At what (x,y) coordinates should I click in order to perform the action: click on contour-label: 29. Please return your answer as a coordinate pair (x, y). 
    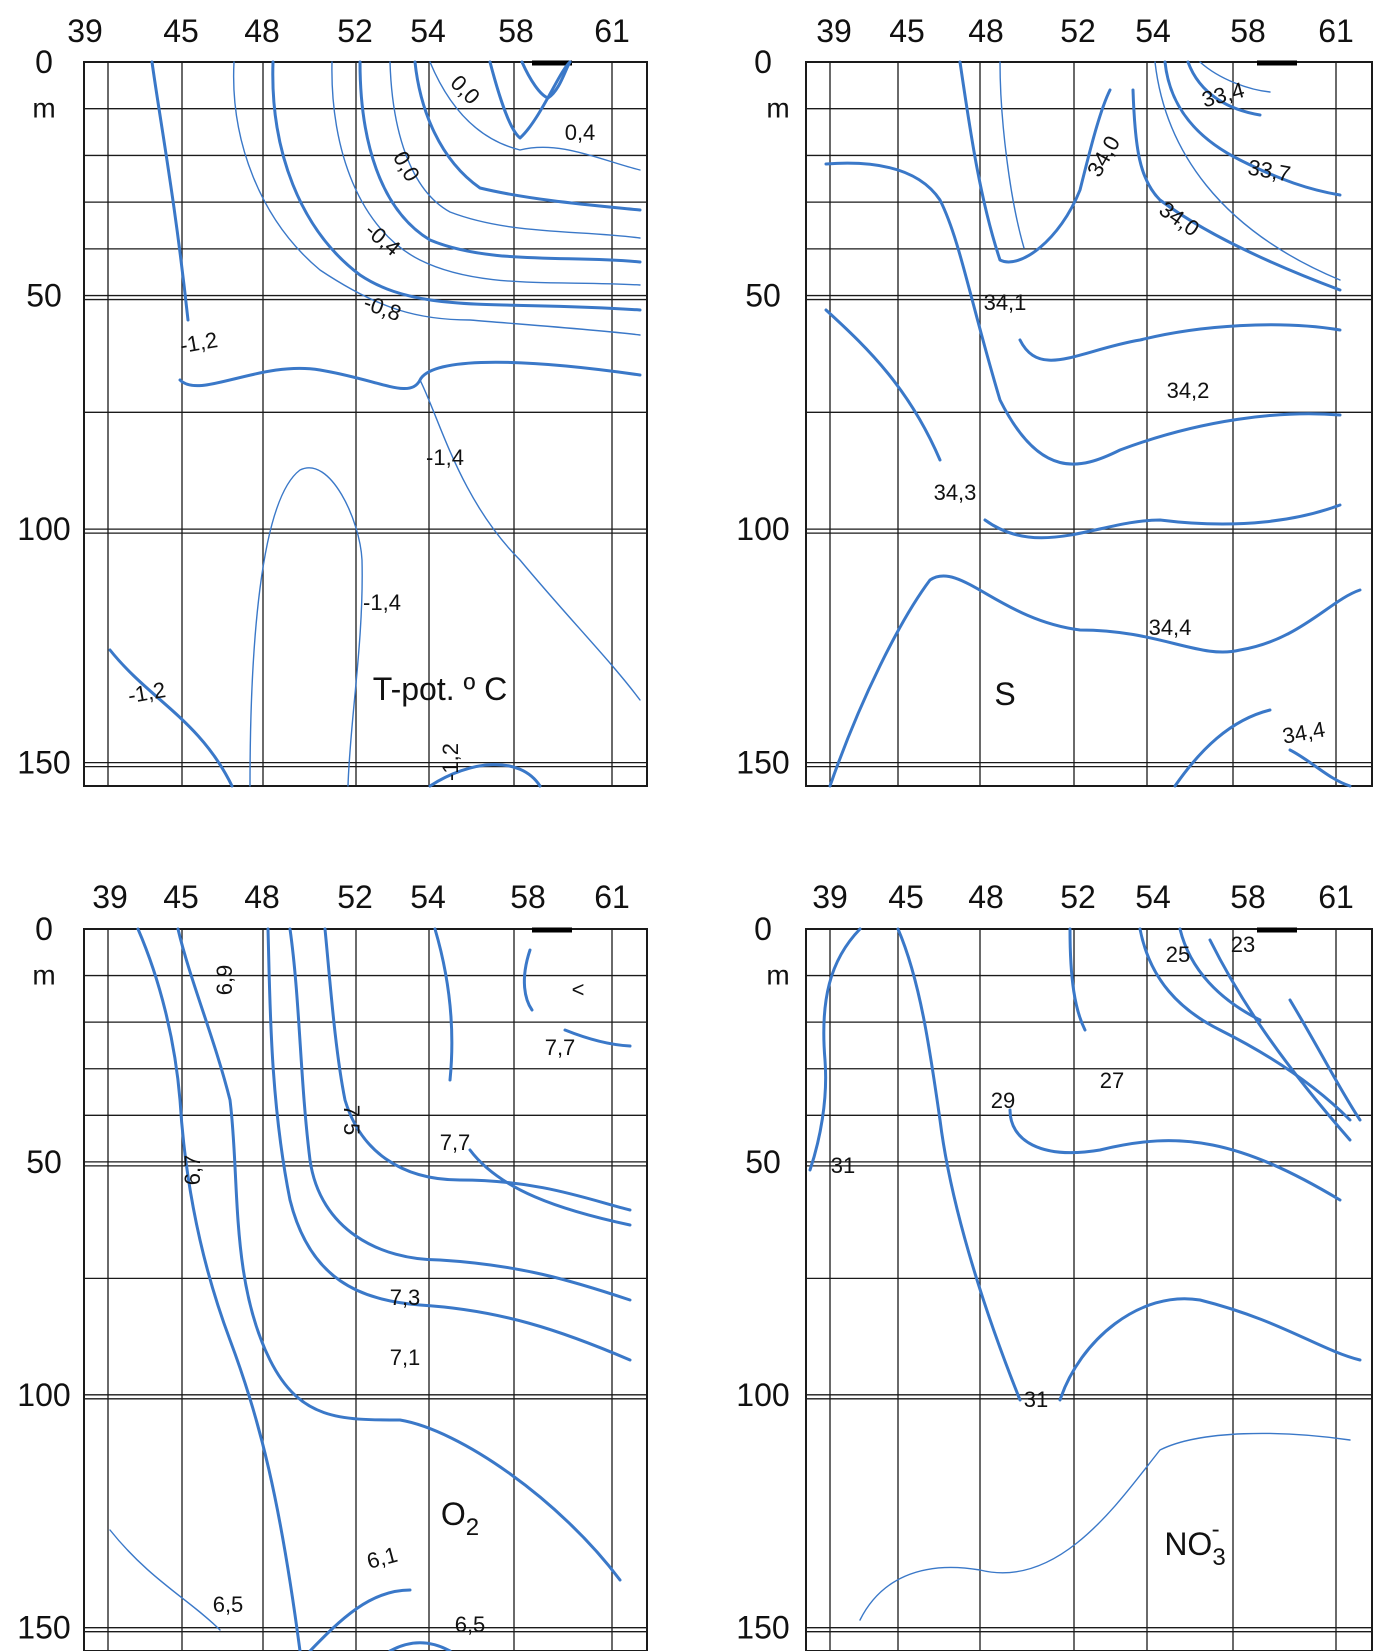
    Looking at the image, I should click on (1003, 1100).